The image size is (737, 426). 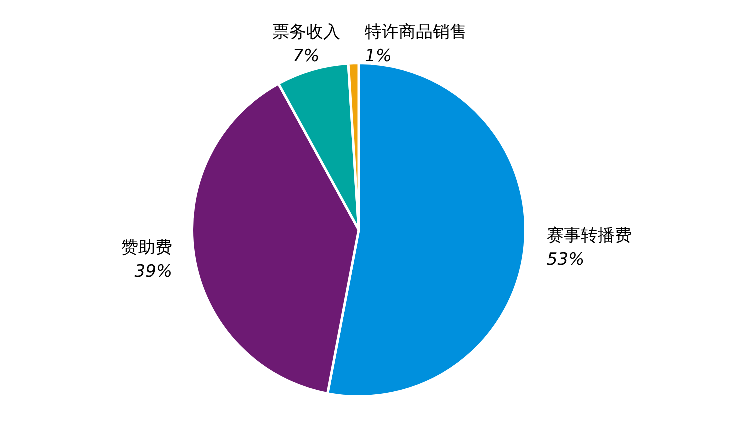 I want to click on slice-label: 特许商品销售, so click(x=416, y=32).